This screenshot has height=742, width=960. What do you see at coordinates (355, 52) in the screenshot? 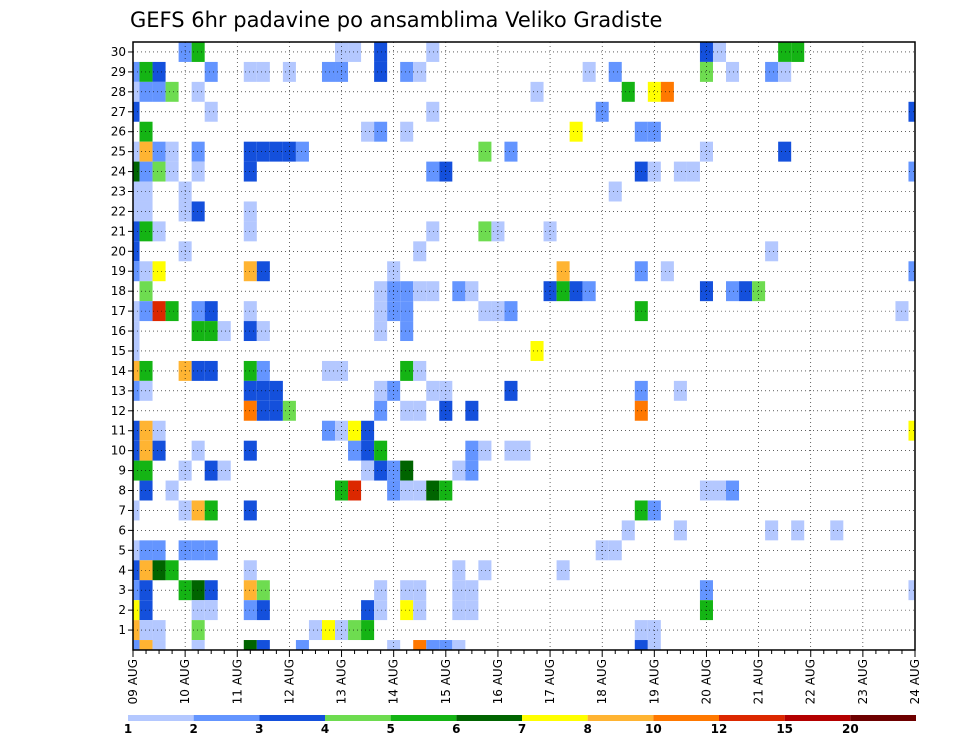
I see `heatmap-cell-m30-t17` at bounding box center [355, 52].